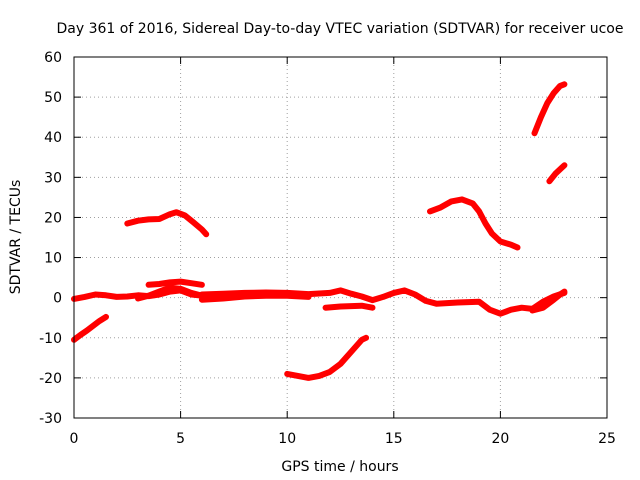  Describe the element at coordinates (53, 178) in the screenshot. I see `y-tick-label: 30` at that location.